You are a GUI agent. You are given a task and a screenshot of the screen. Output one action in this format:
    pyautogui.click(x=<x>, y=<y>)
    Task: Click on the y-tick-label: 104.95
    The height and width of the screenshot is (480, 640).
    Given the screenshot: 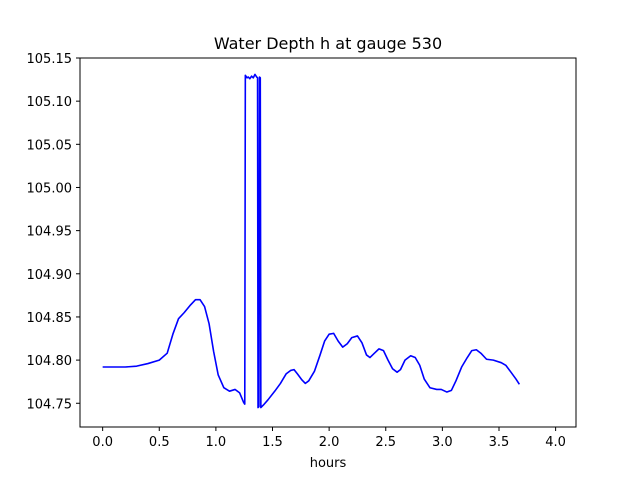 What is the action you would take?
    pyautogui.click(x=50, y=232)
    